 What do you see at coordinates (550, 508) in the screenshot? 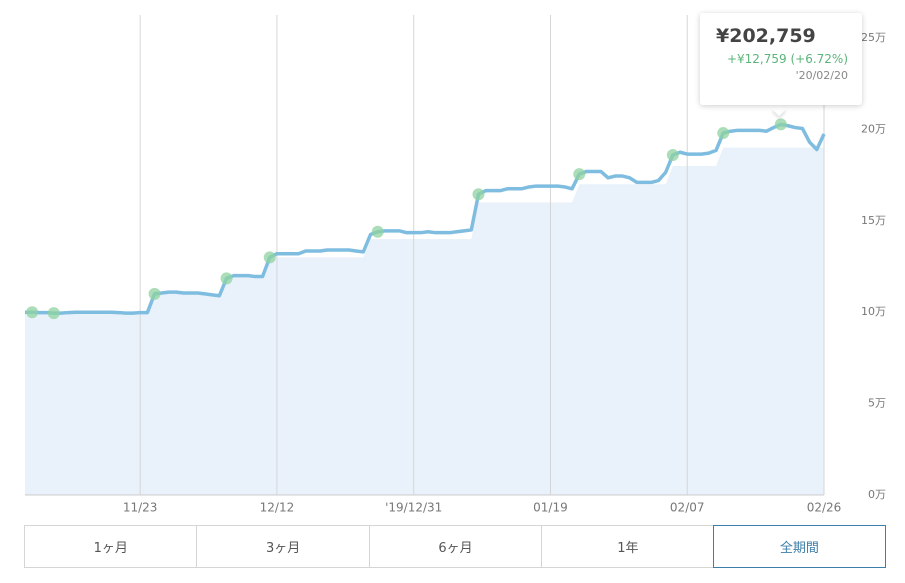
I see `x-tick-label: 01/19` at bounding box center [550, 508].